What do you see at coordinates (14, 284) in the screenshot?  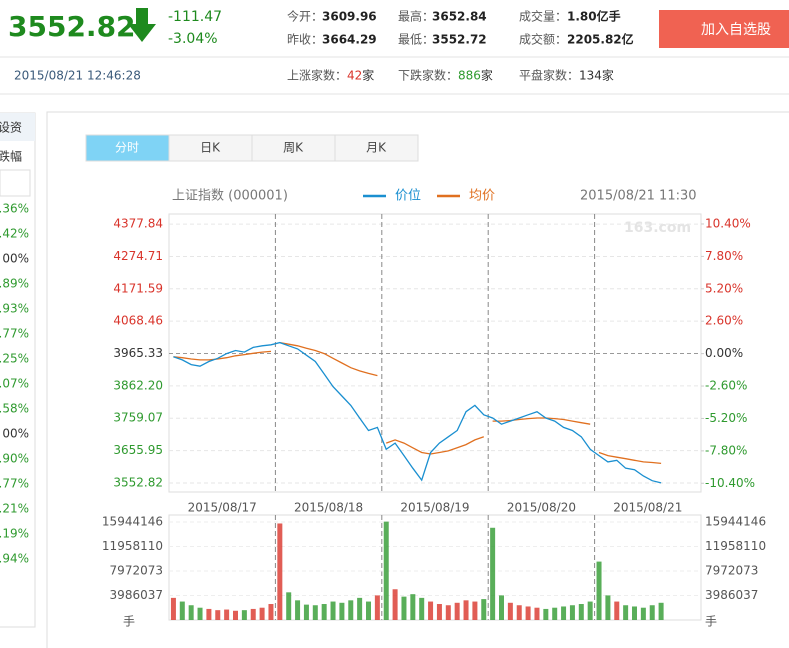 I see `sidebar-row: .89%` at bounding box center [14, 284].